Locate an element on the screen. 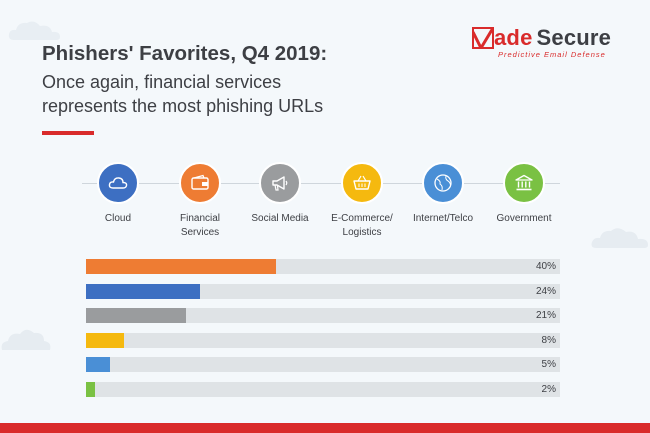 This screenshot has height=433, width=650. globe-icon is located at coordinates (443, 183).